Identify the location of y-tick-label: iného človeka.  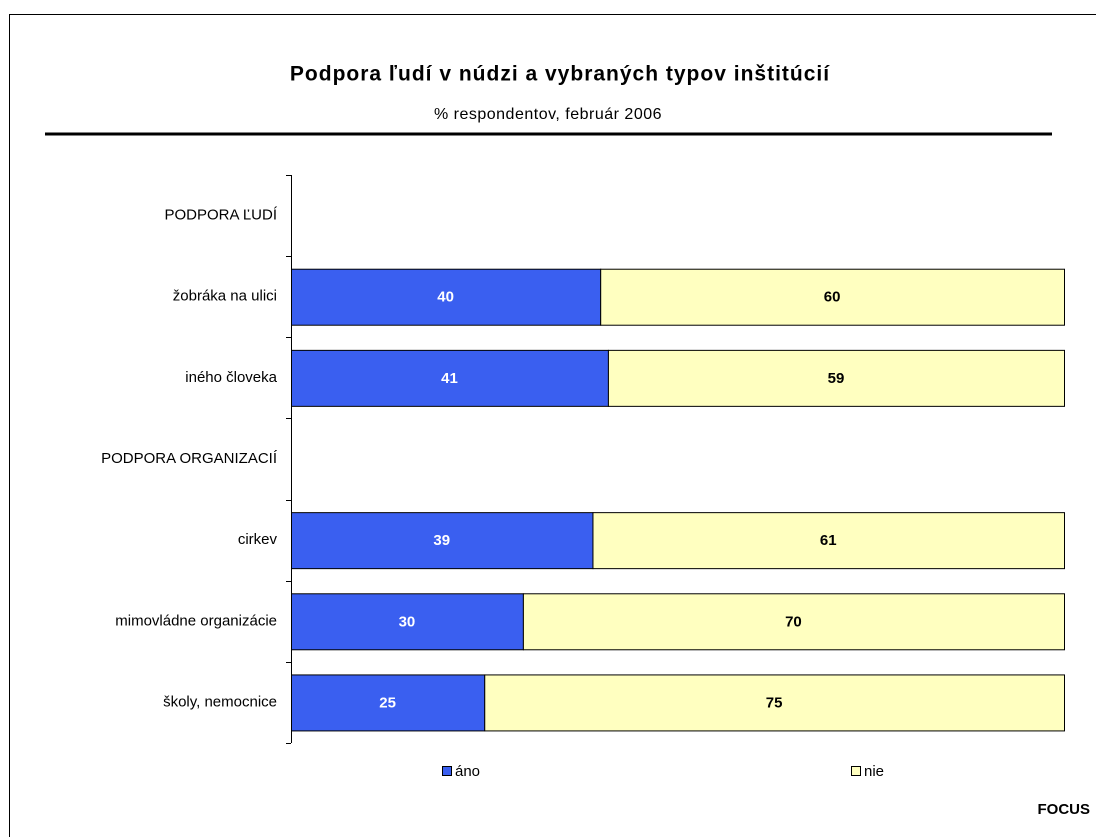
(231, 377).